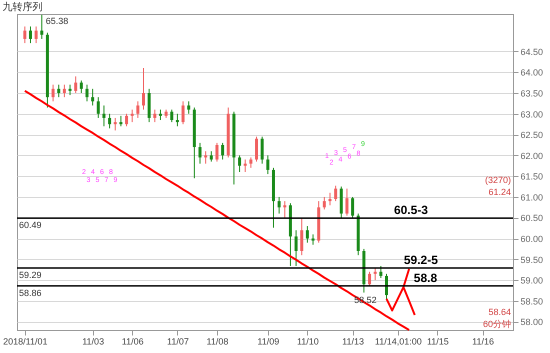 The height and width of the screenshot is (353, 550). Describe the element at coordinates (177, 341) in the screenshot. I see `x-tick-label: 11/07` at that location.